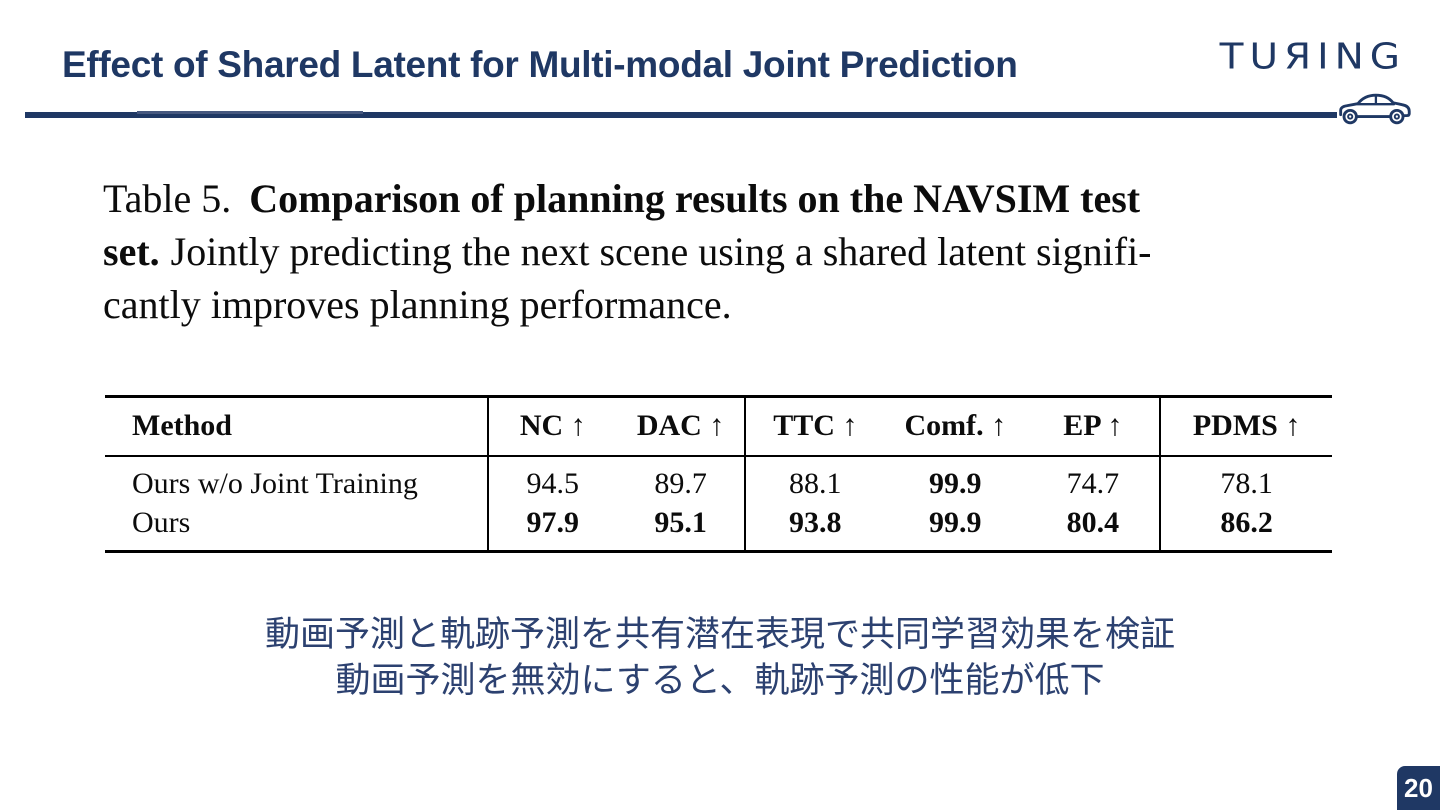 The height and width of the screenshot is (810, 1440). I want to click on col-header-ep: EP ↑, so click(1093, 426).